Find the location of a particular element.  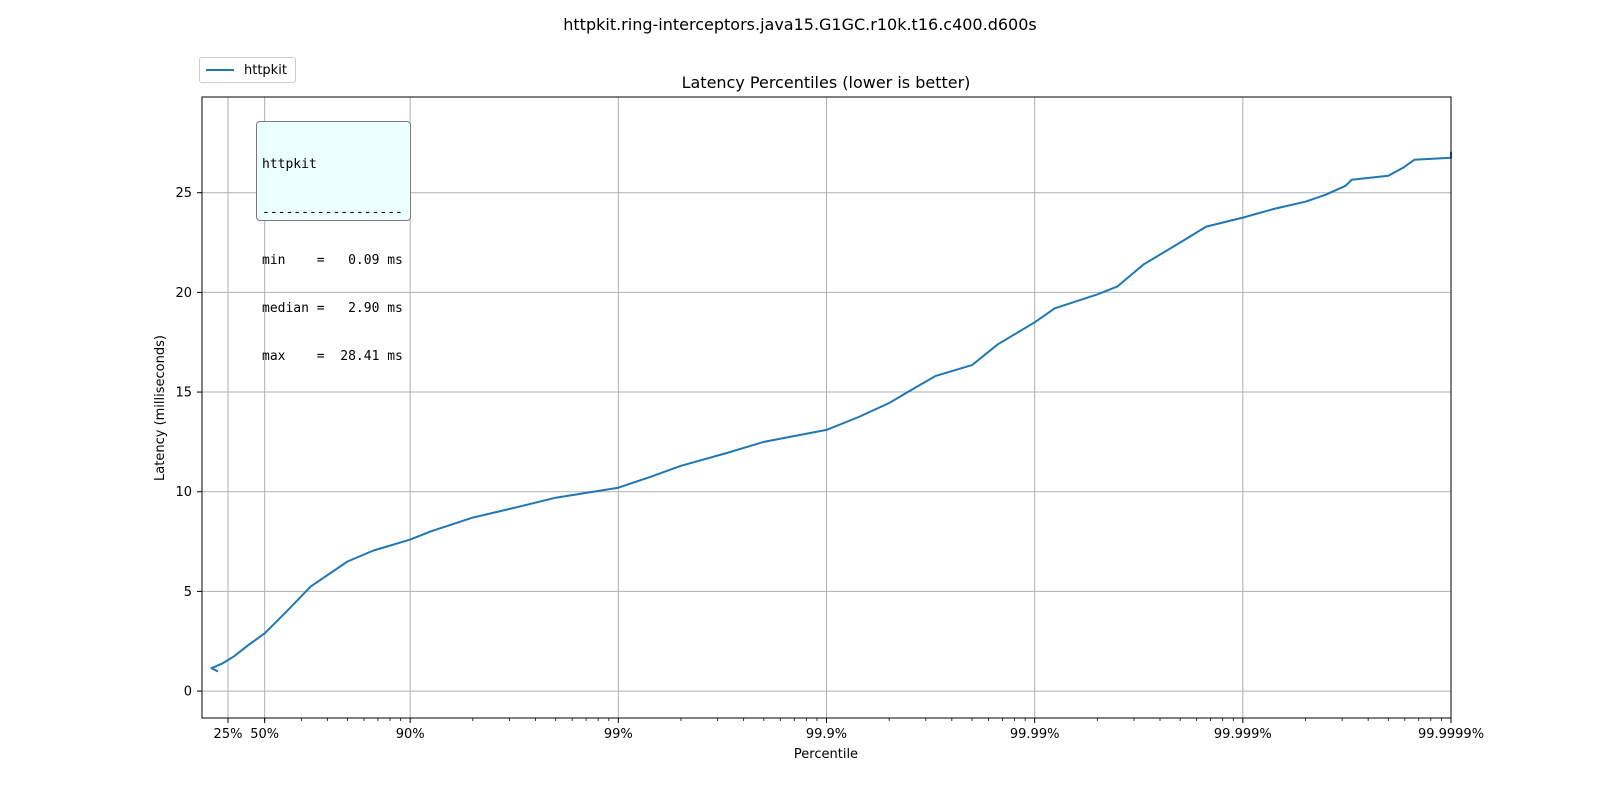

legend-swatch is located at coordinates (220, 70).